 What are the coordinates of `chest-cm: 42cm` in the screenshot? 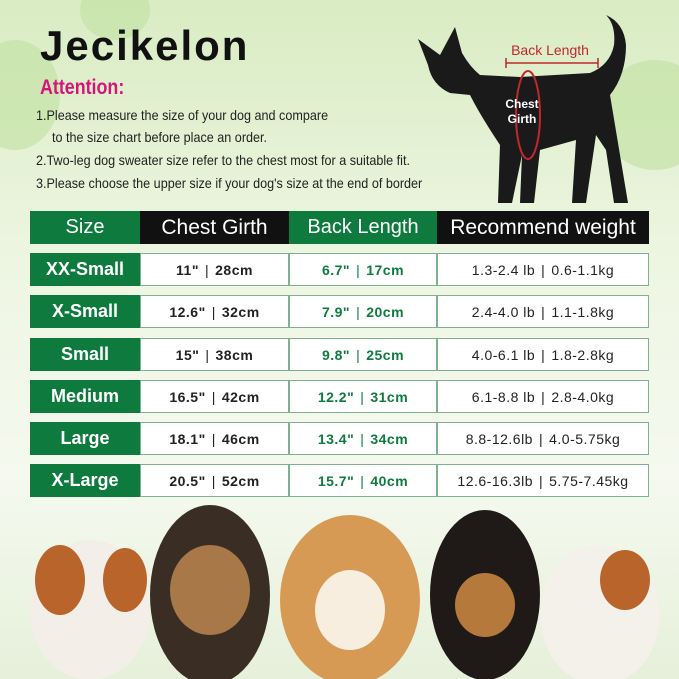 It's located at (240, 396).